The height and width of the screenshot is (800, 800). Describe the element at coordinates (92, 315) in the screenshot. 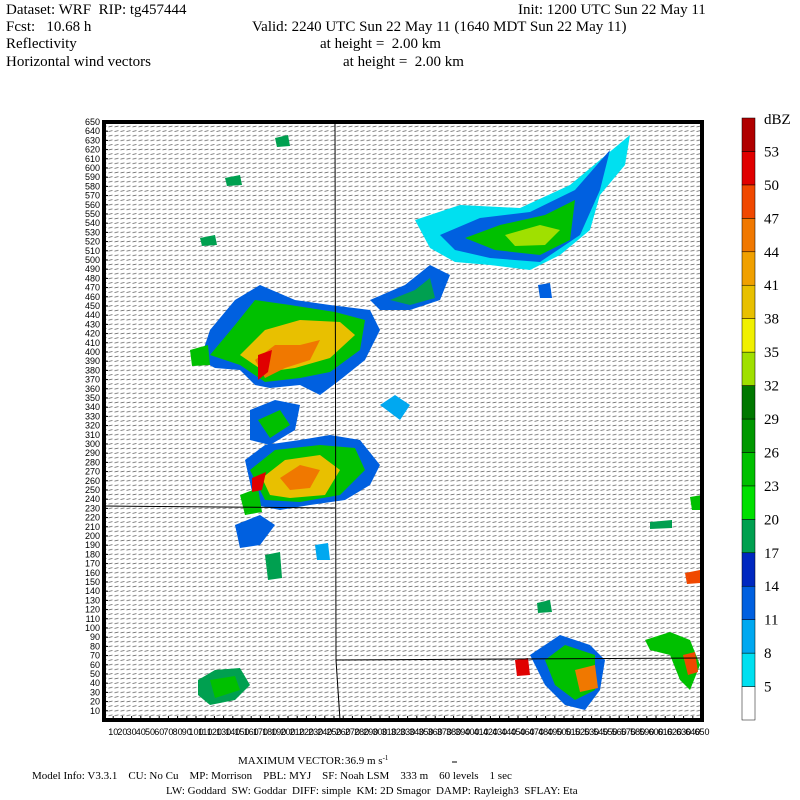

I see `y-tick-label: 440` at that location.